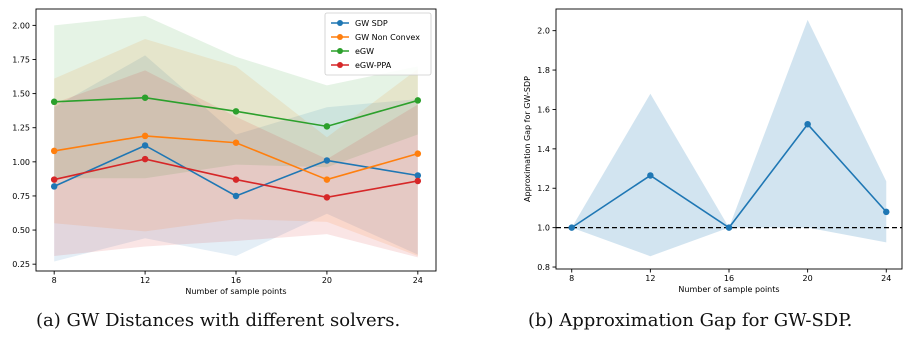  I want to click on chart2-xtick-label-1: 12, so click(650, 278).